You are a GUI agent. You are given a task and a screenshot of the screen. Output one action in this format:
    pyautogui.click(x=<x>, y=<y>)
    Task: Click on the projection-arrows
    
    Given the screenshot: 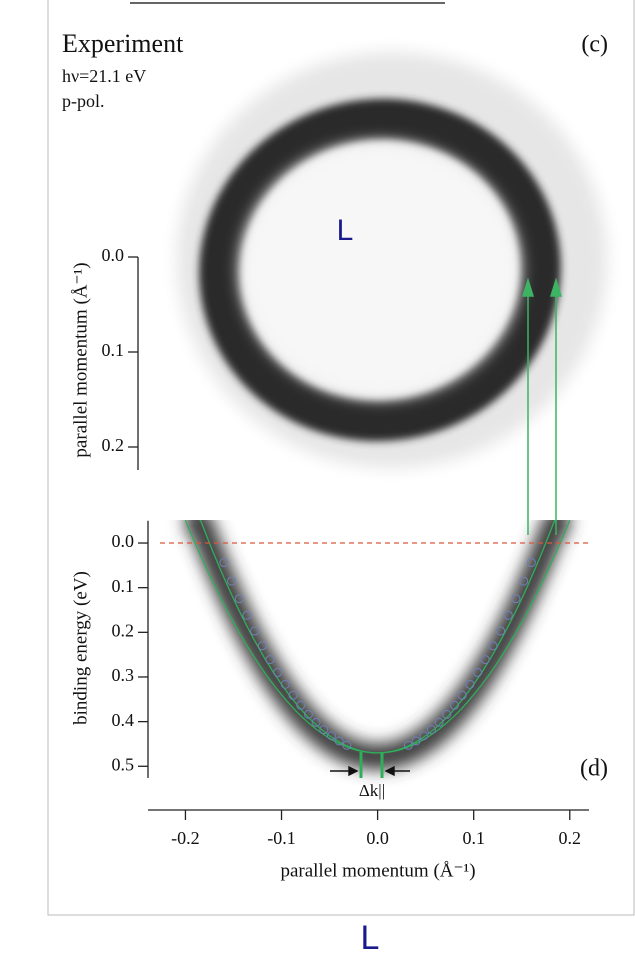 What is the action you would take?
    pyautogui.click(x=542, y=406)
    